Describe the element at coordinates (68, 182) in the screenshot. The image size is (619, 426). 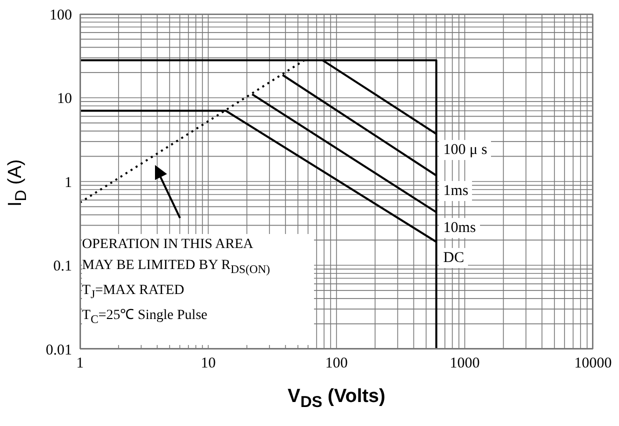
I see `y-tick-label: 1` at that location.